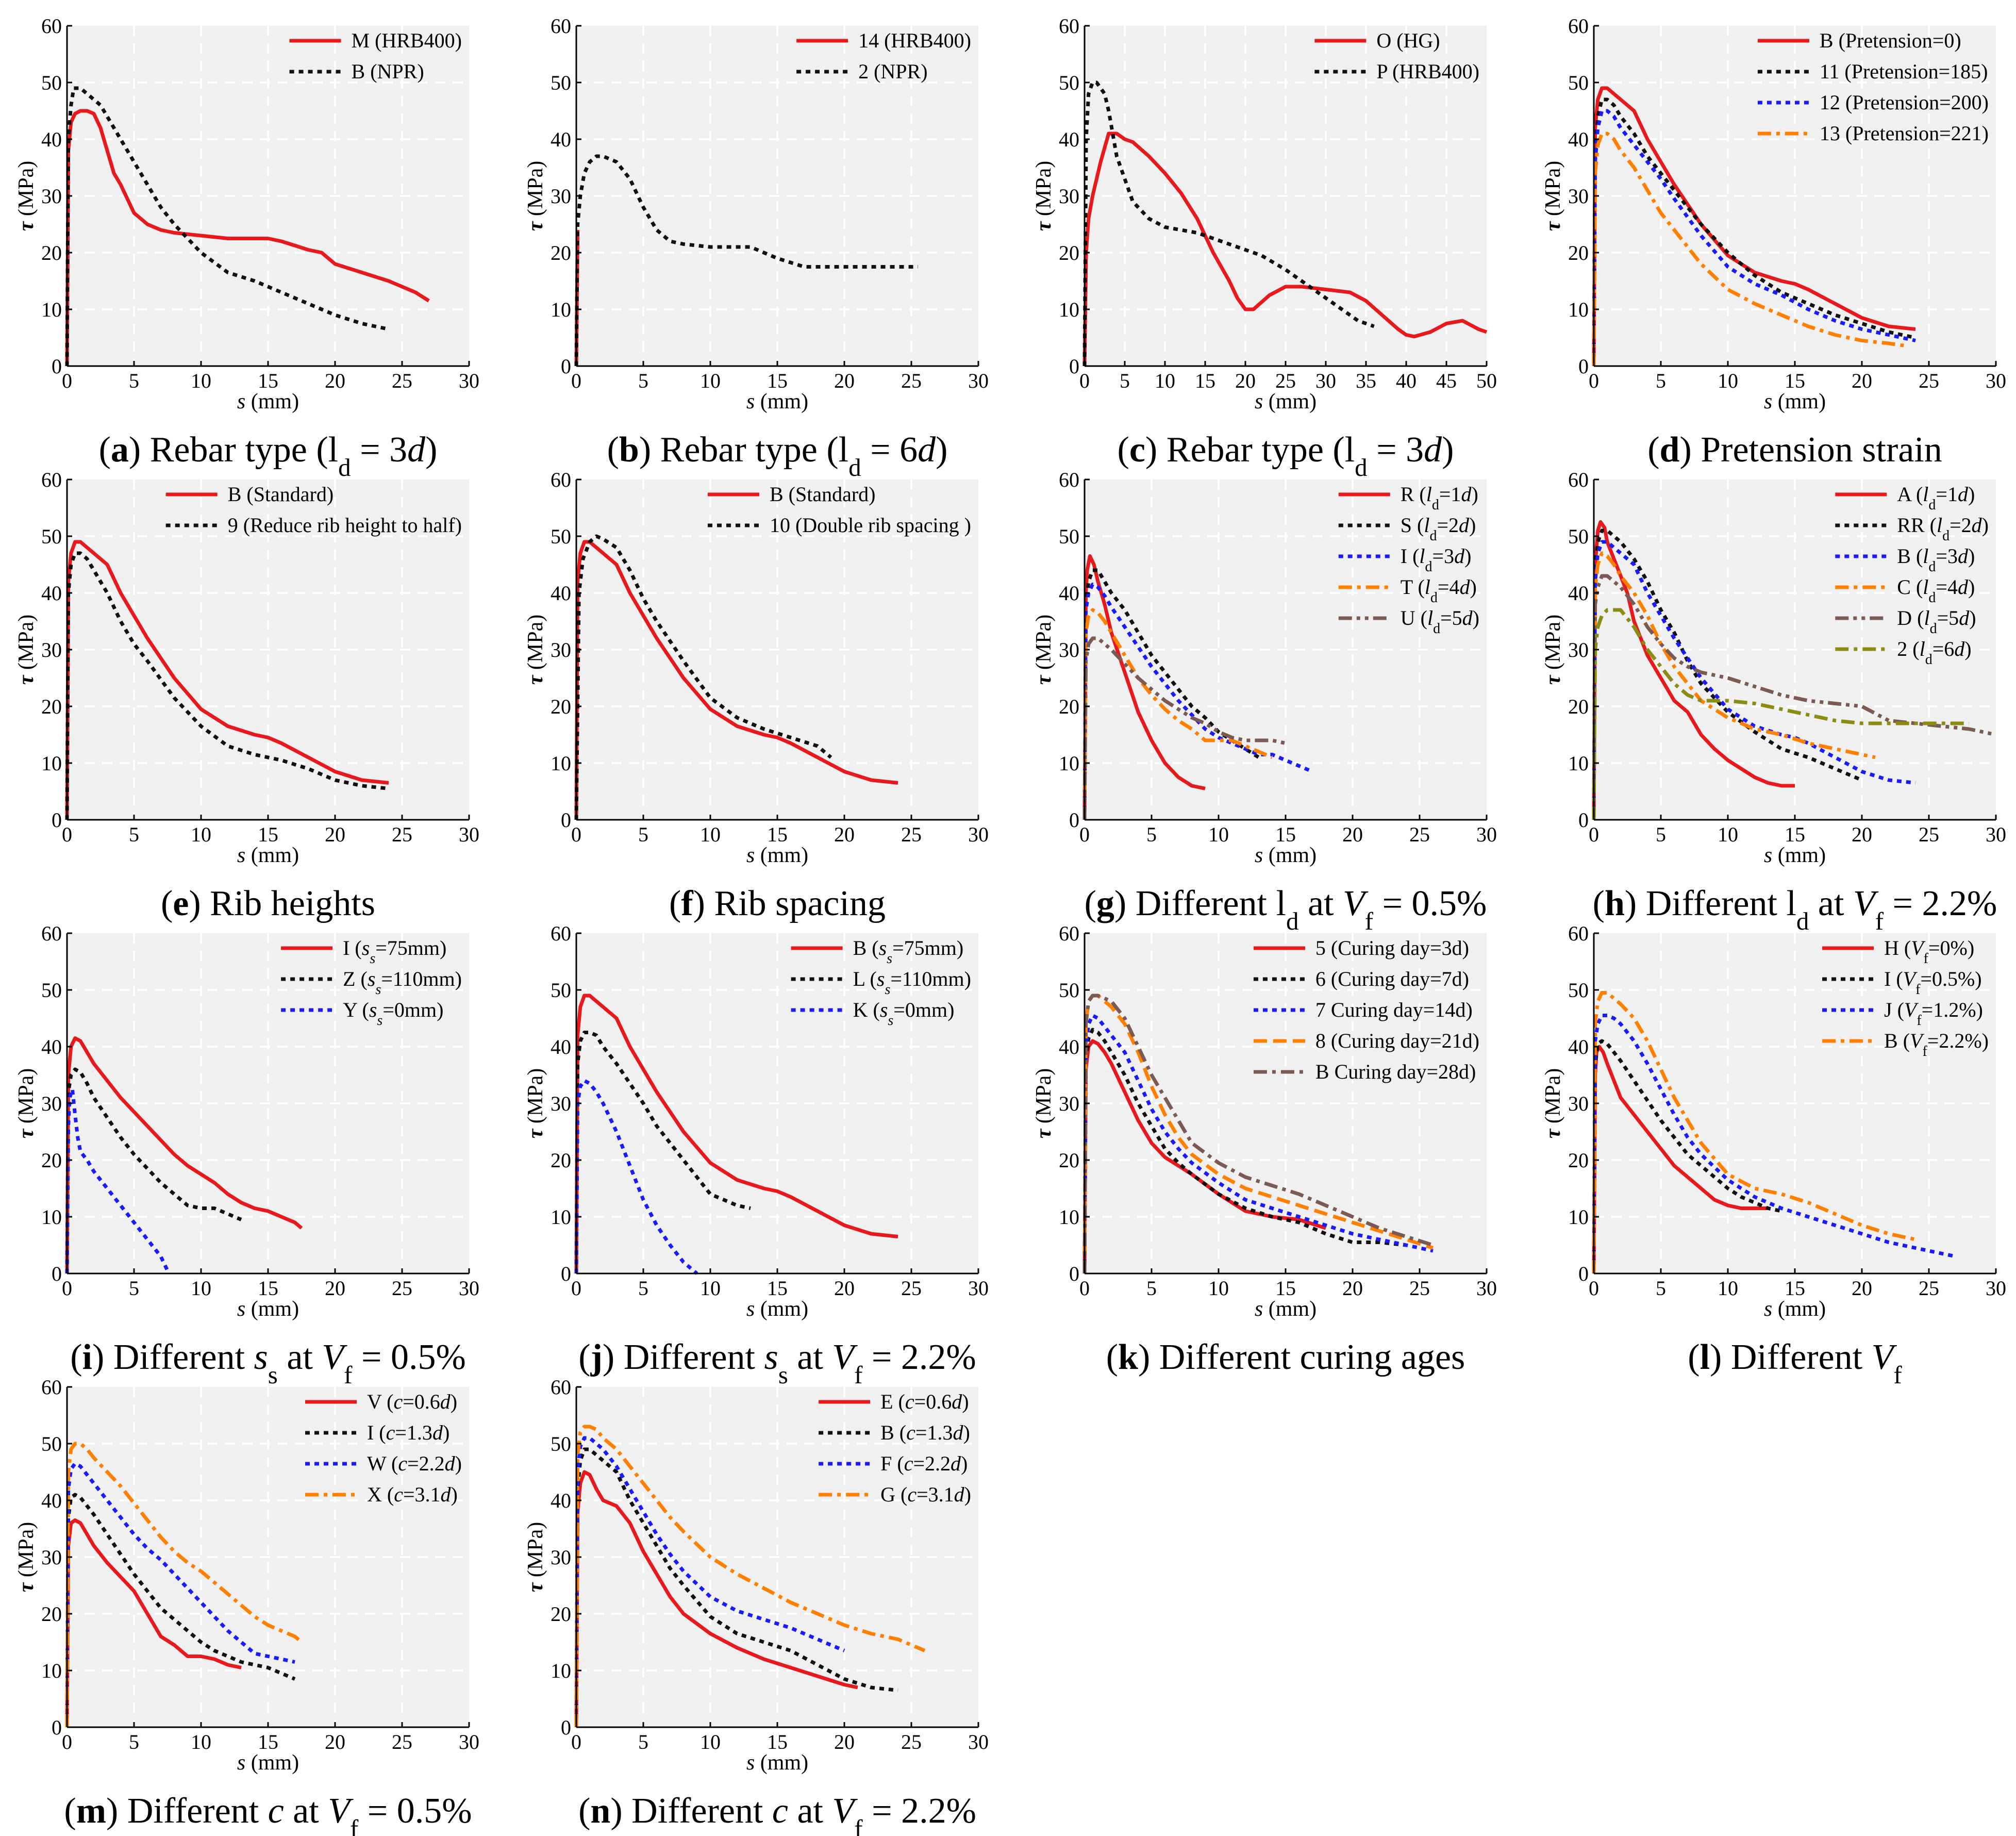  What do you see at coordinates (1440, 621) in the screenshot?
I see `legend-label: U (ld=5d)` at bounding box center [1440, 621].